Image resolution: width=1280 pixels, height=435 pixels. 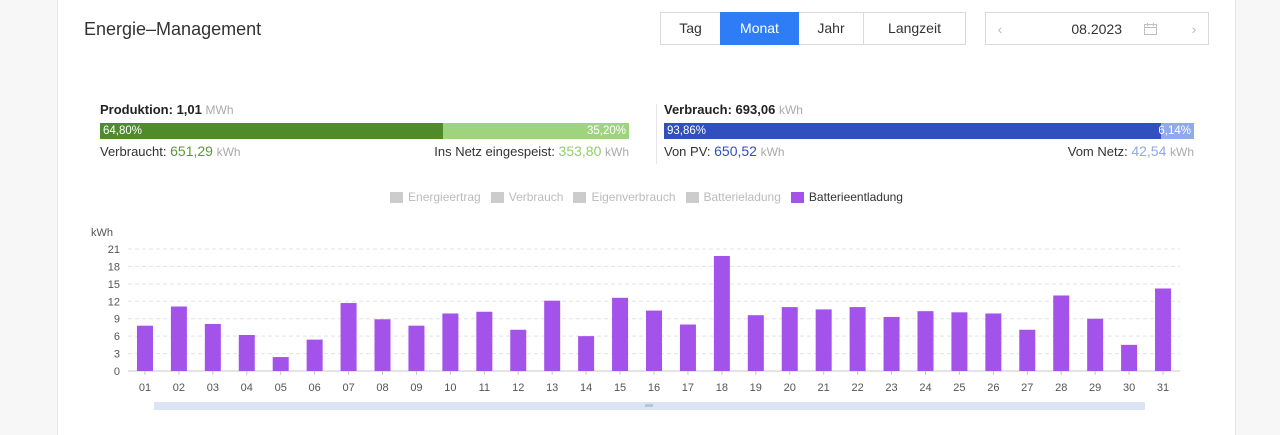 What do you see at coordinates (688, 388) in the screenshot?
I see `x-tick-label: 17` at bounding box center [688, 388].